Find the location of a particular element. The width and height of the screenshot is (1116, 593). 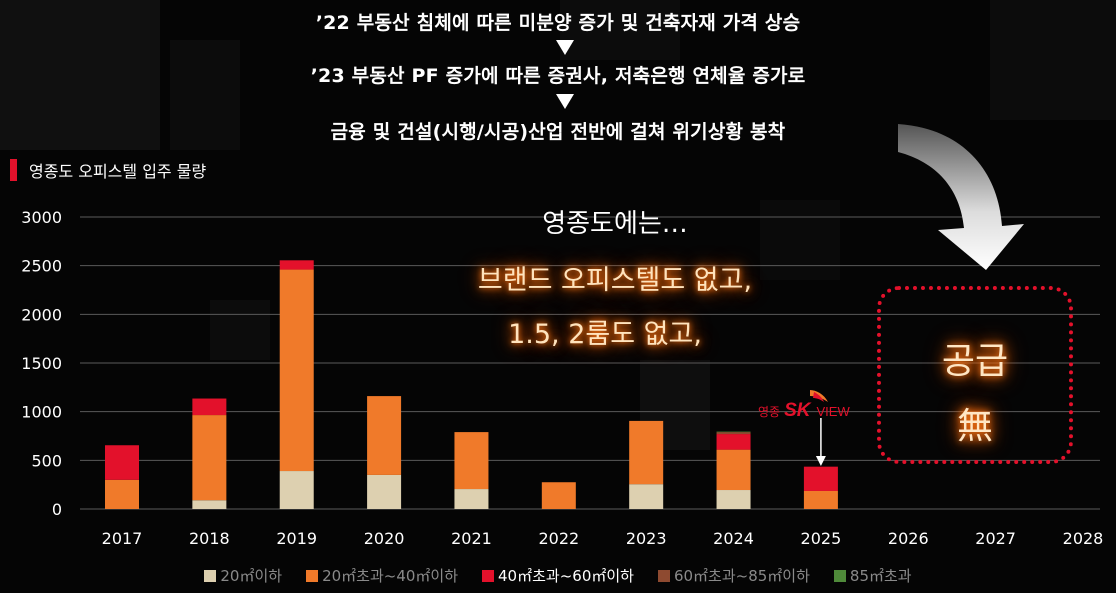

x-tick-label: 2027 is located at coordinates (995, 538).